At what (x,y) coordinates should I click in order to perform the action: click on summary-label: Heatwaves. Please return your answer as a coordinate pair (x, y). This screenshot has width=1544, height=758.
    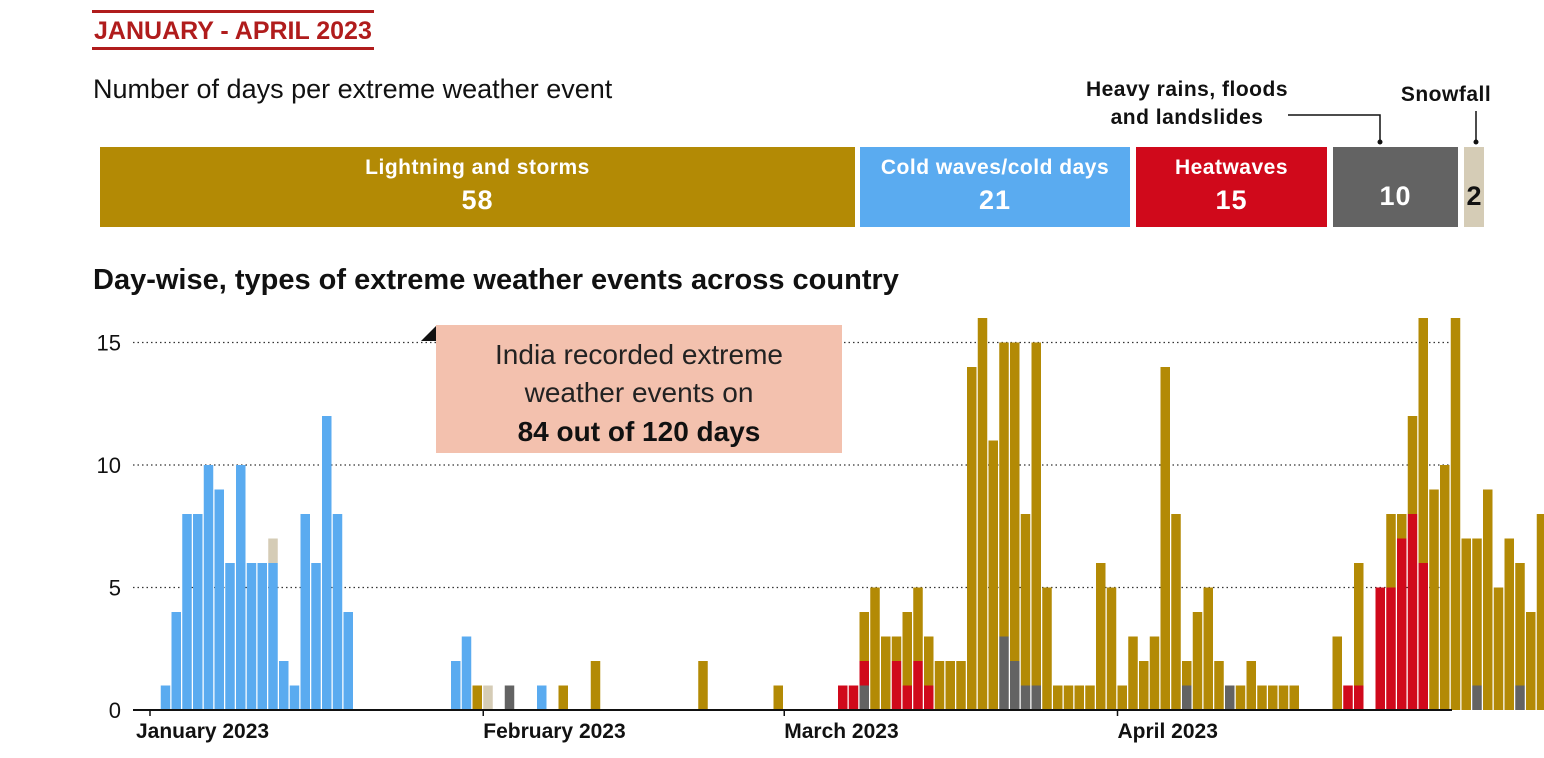
    Looking at the image, I should click on (1231, 167).